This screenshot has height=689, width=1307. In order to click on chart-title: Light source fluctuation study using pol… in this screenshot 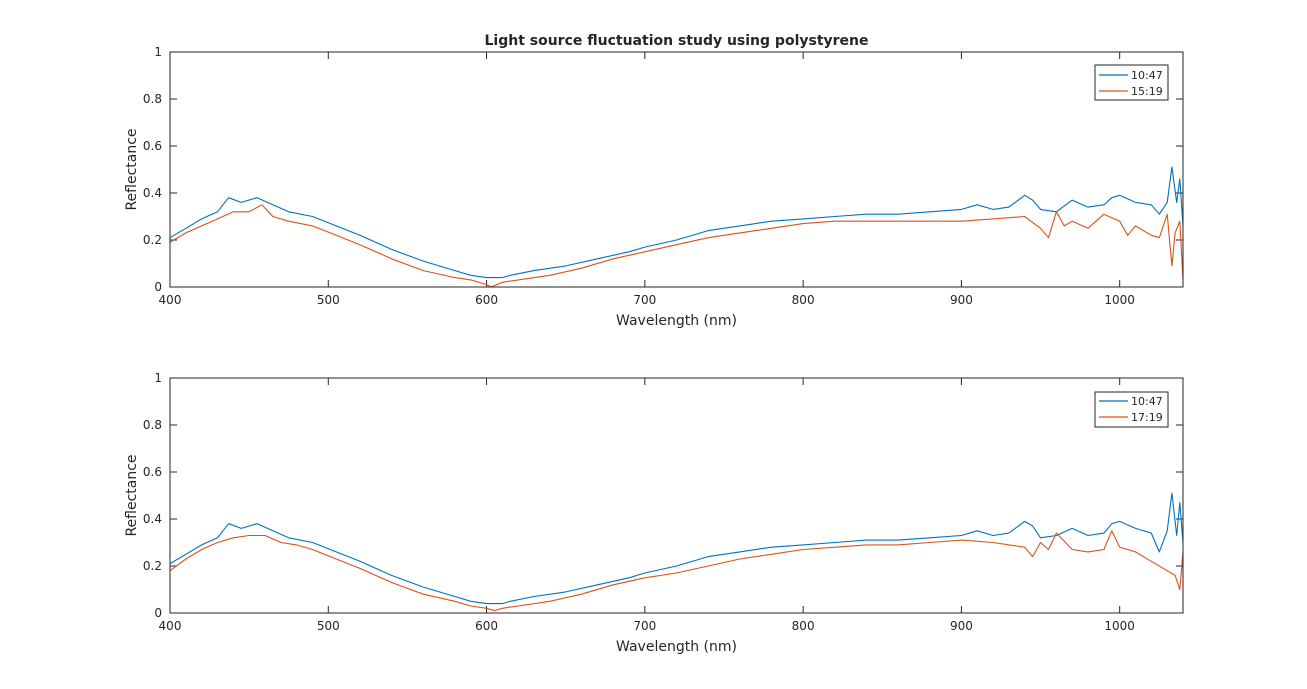, I will do `click(676, 41)`.